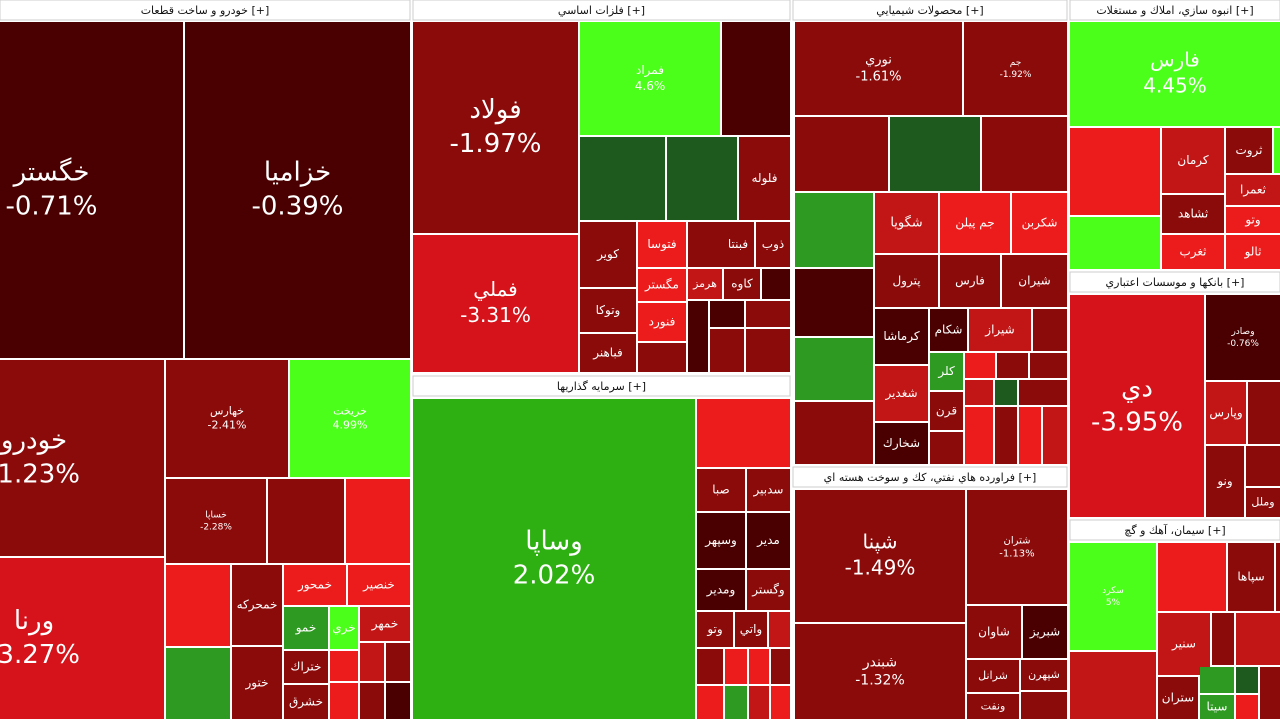 This screenshot has width=1280, height=723. I want to click on sector-title: سيمان، آهك و گچ [+], so click(1174, 530).